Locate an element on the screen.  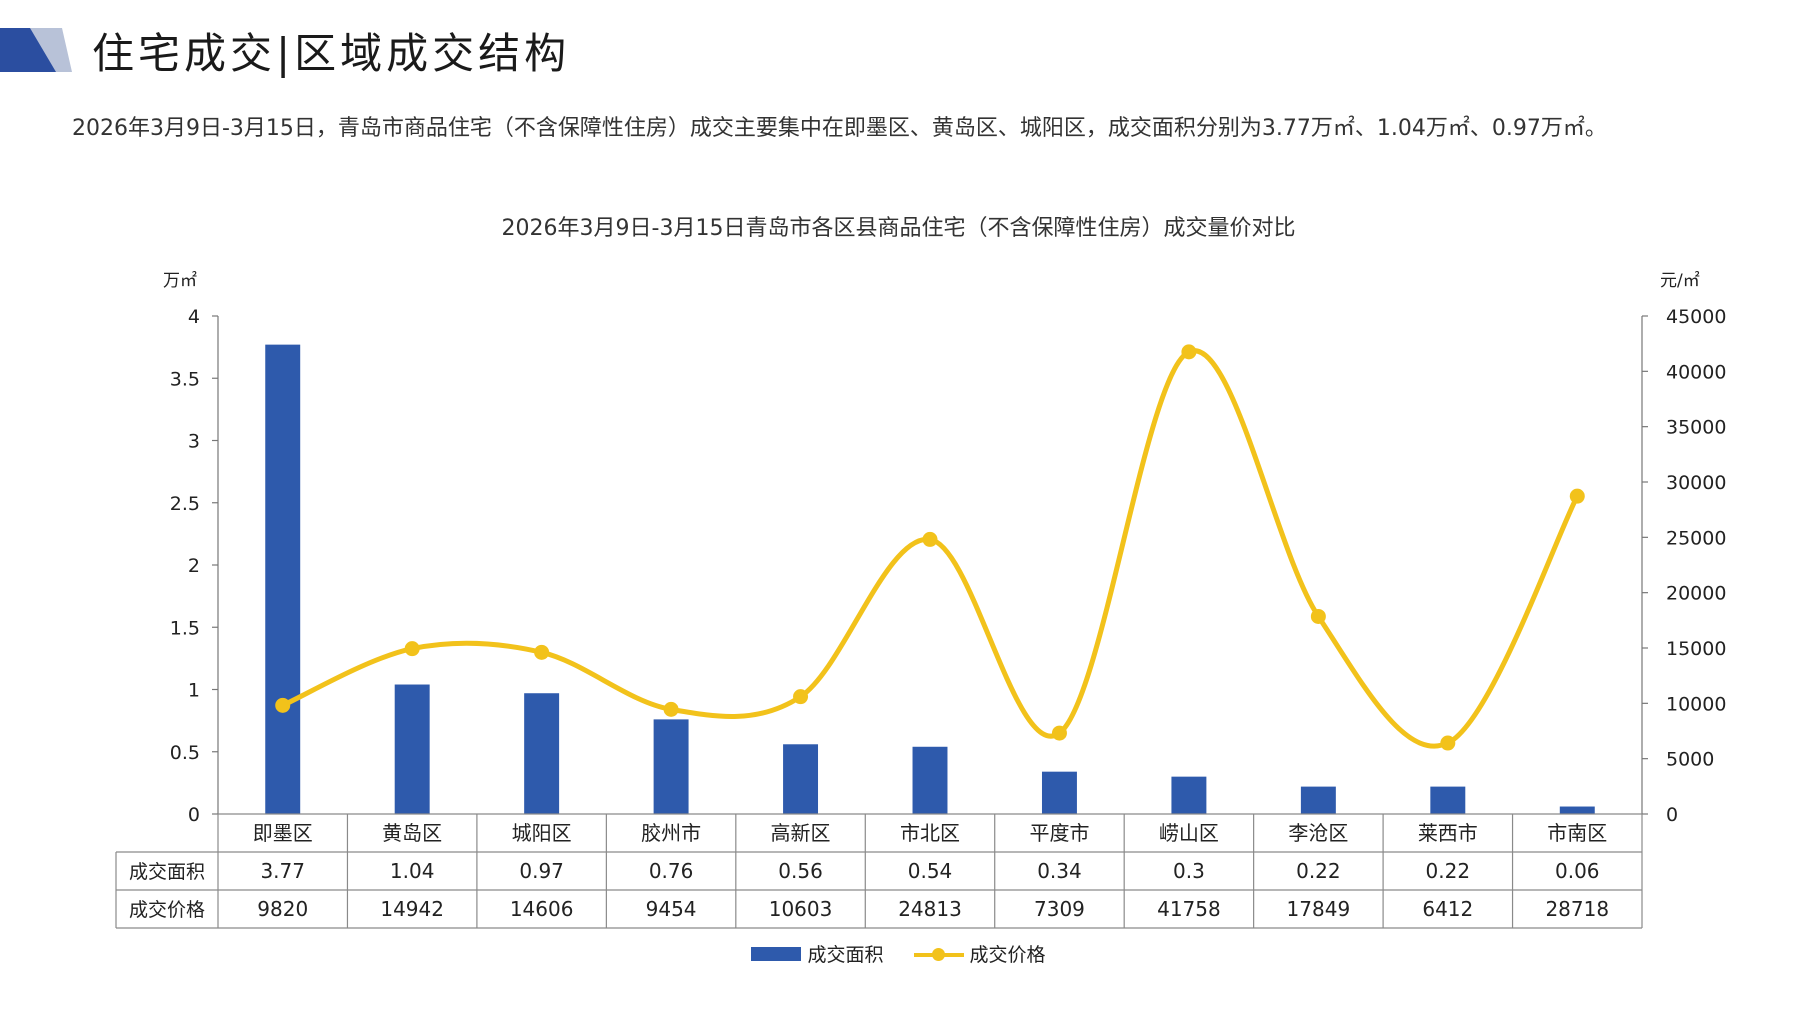
left-tick-label: 3 is located at coordinates (194, 442).